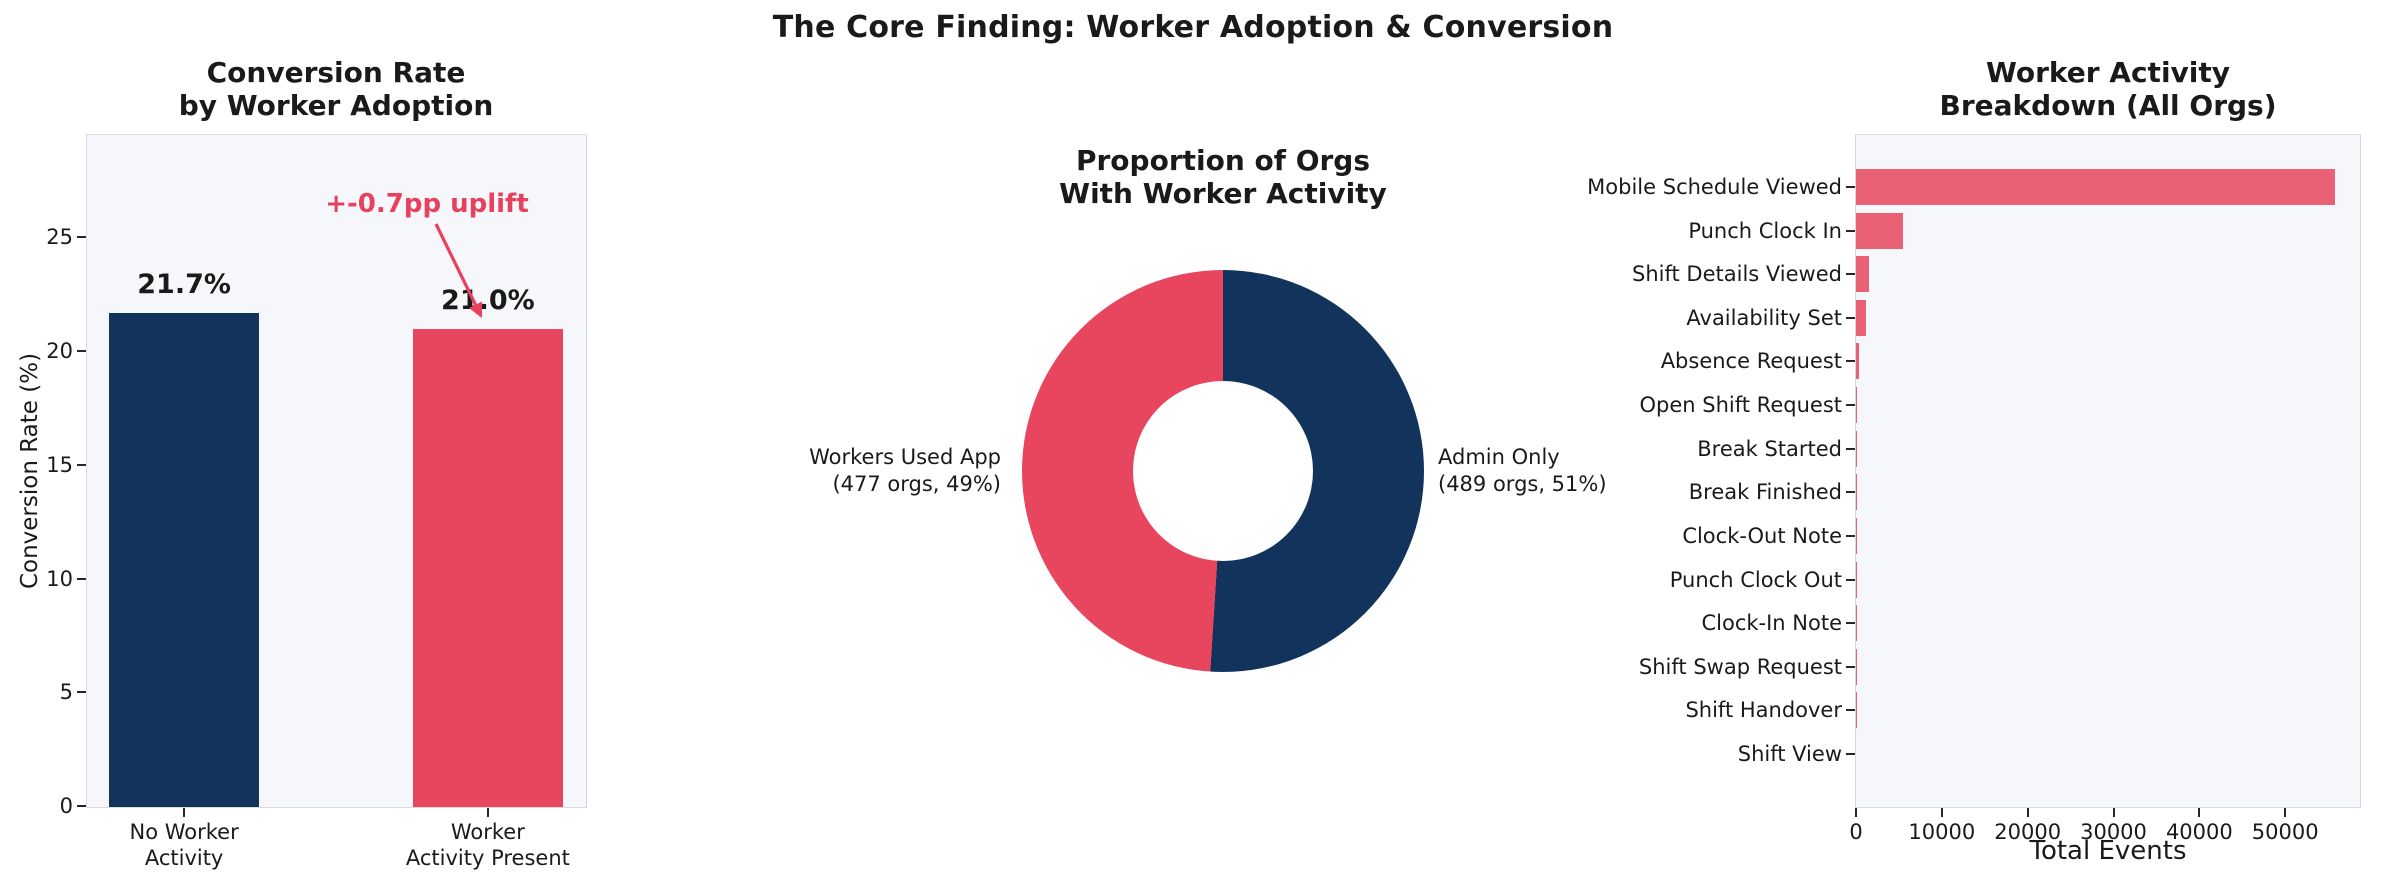  What do you see at coordinates (488, 845) in the screenshot?
I see `x-category-label: Worker Activity Present` at bounding box center [488, 845].